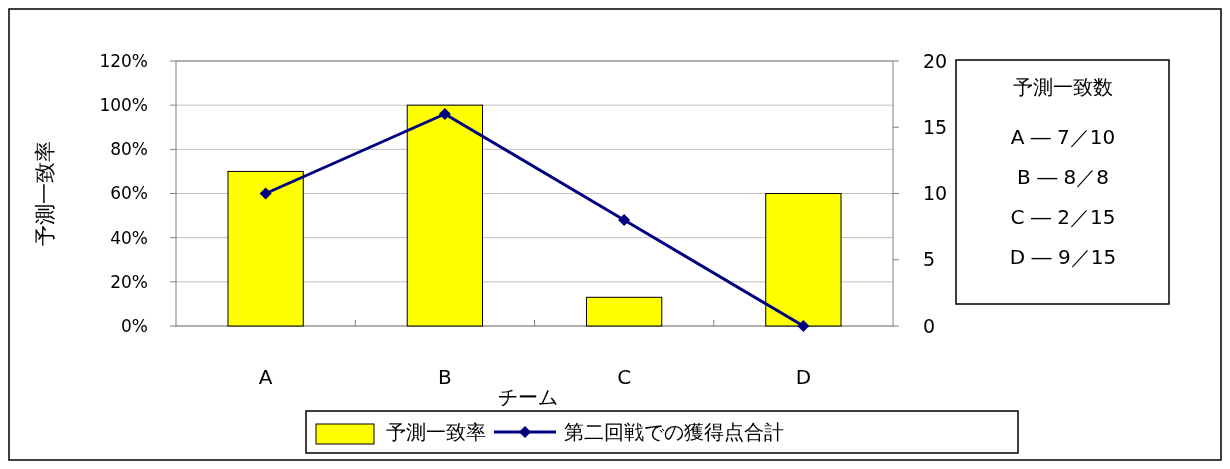 This screenshot has height=469, width=1230. Describe the element at coordinates (674, 432) in the screenshot. I see `legend-label: 第二回戦での獲得点合計` at that location.